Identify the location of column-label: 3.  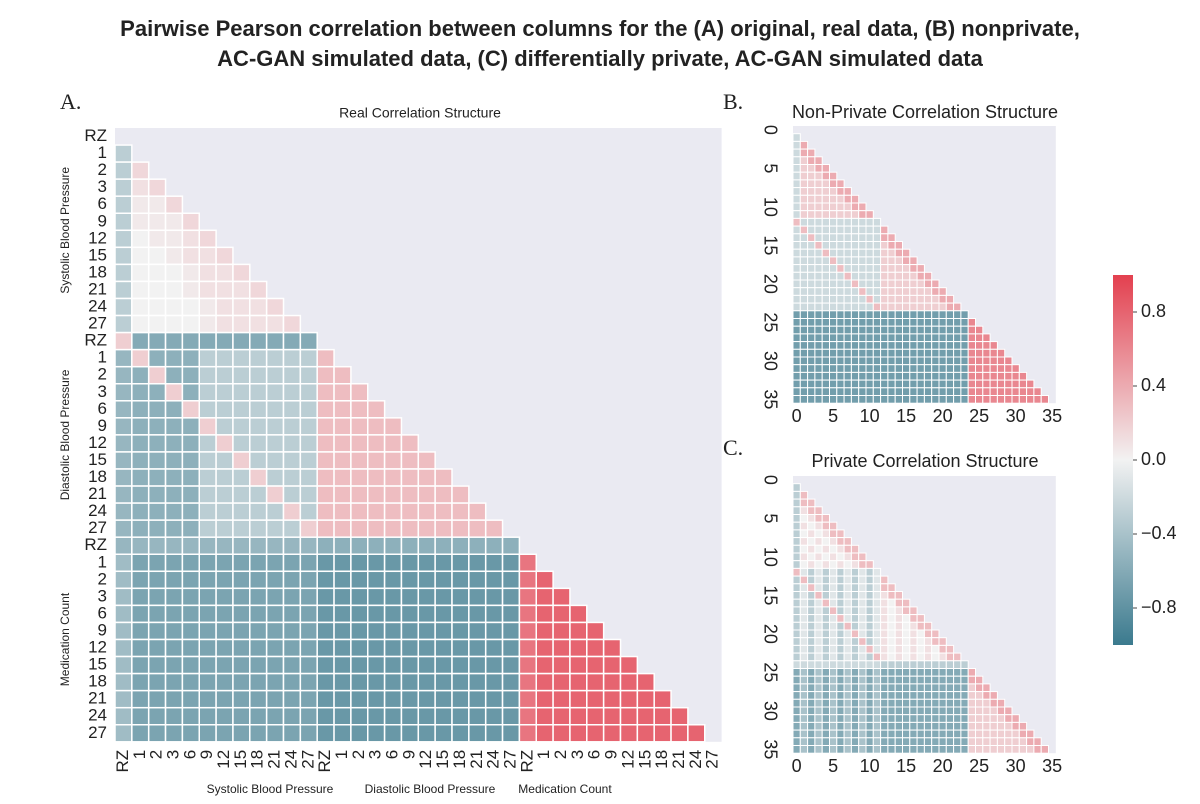
(577, 754).